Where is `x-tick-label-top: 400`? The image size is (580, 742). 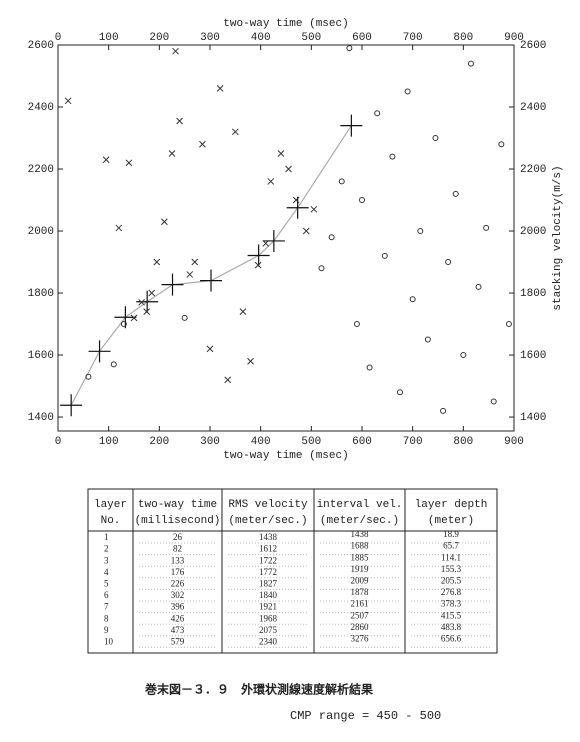
x-tick-label-top: 400 is located at coordinates (261, 38).